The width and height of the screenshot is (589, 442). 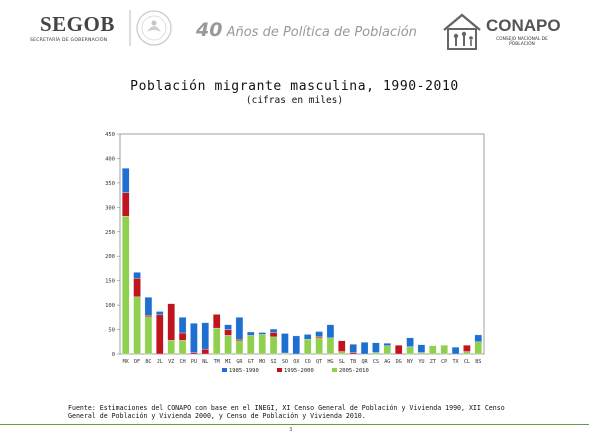 What do you see at coordinates (294, 424) in the screenshot?
I see `footer-divider` at bounding box center [294, 424].